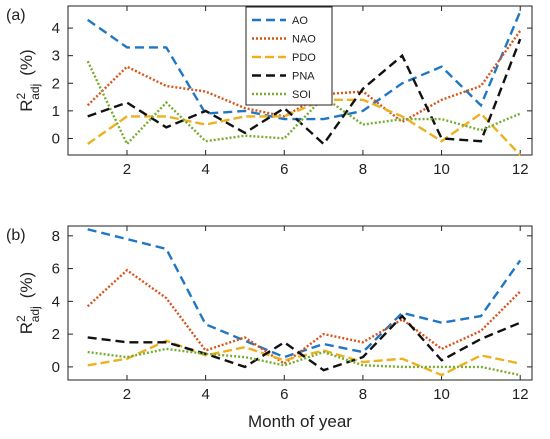 The height and width of the screenshot is (439, 550). I want to click on series-line-pna, so click(304, 343).